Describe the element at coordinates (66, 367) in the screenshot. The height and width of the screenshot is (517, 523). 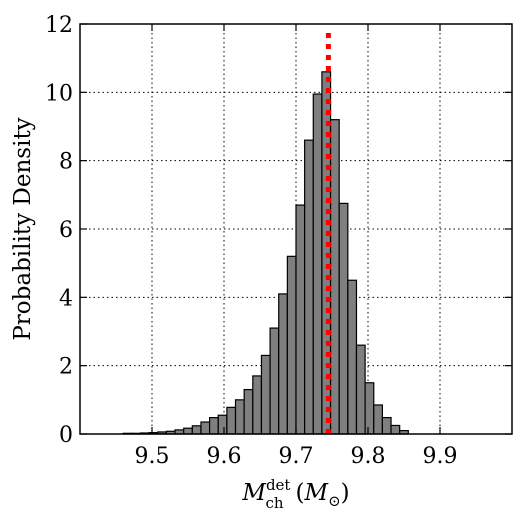
I see `y-tick-label: 2` at that location.